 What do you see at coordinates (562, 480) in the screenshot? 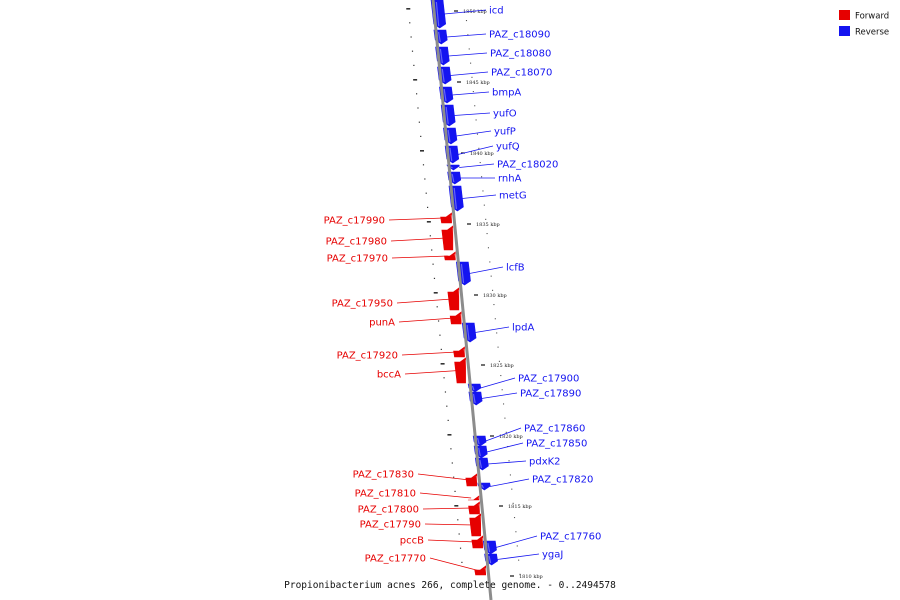
I see `gene-label-PAZ_c17820: PAZ_c17820` at bounding box center [562, 480].